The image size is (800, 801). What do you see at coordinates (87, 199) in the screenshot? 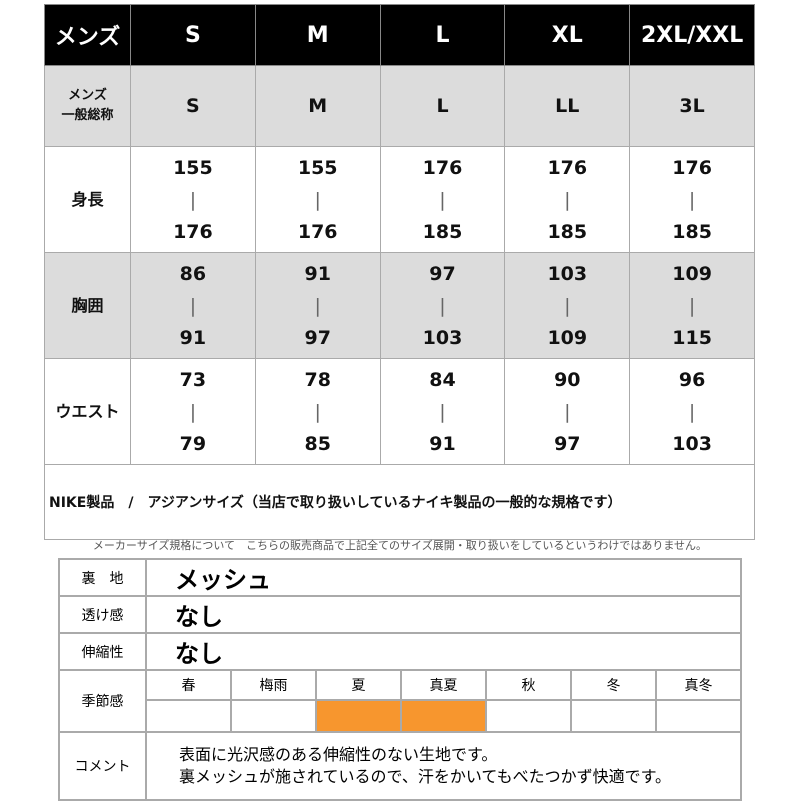
I see `measure-label: 身長` at bounding box center [87, 199].